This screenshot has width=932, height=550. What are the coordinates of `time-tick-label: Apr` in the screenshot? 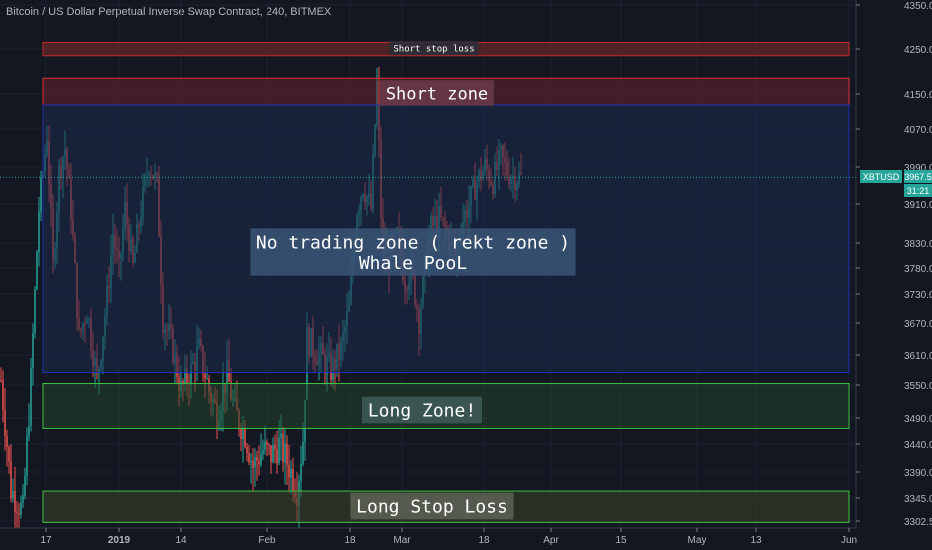 It's located at (551, 540).